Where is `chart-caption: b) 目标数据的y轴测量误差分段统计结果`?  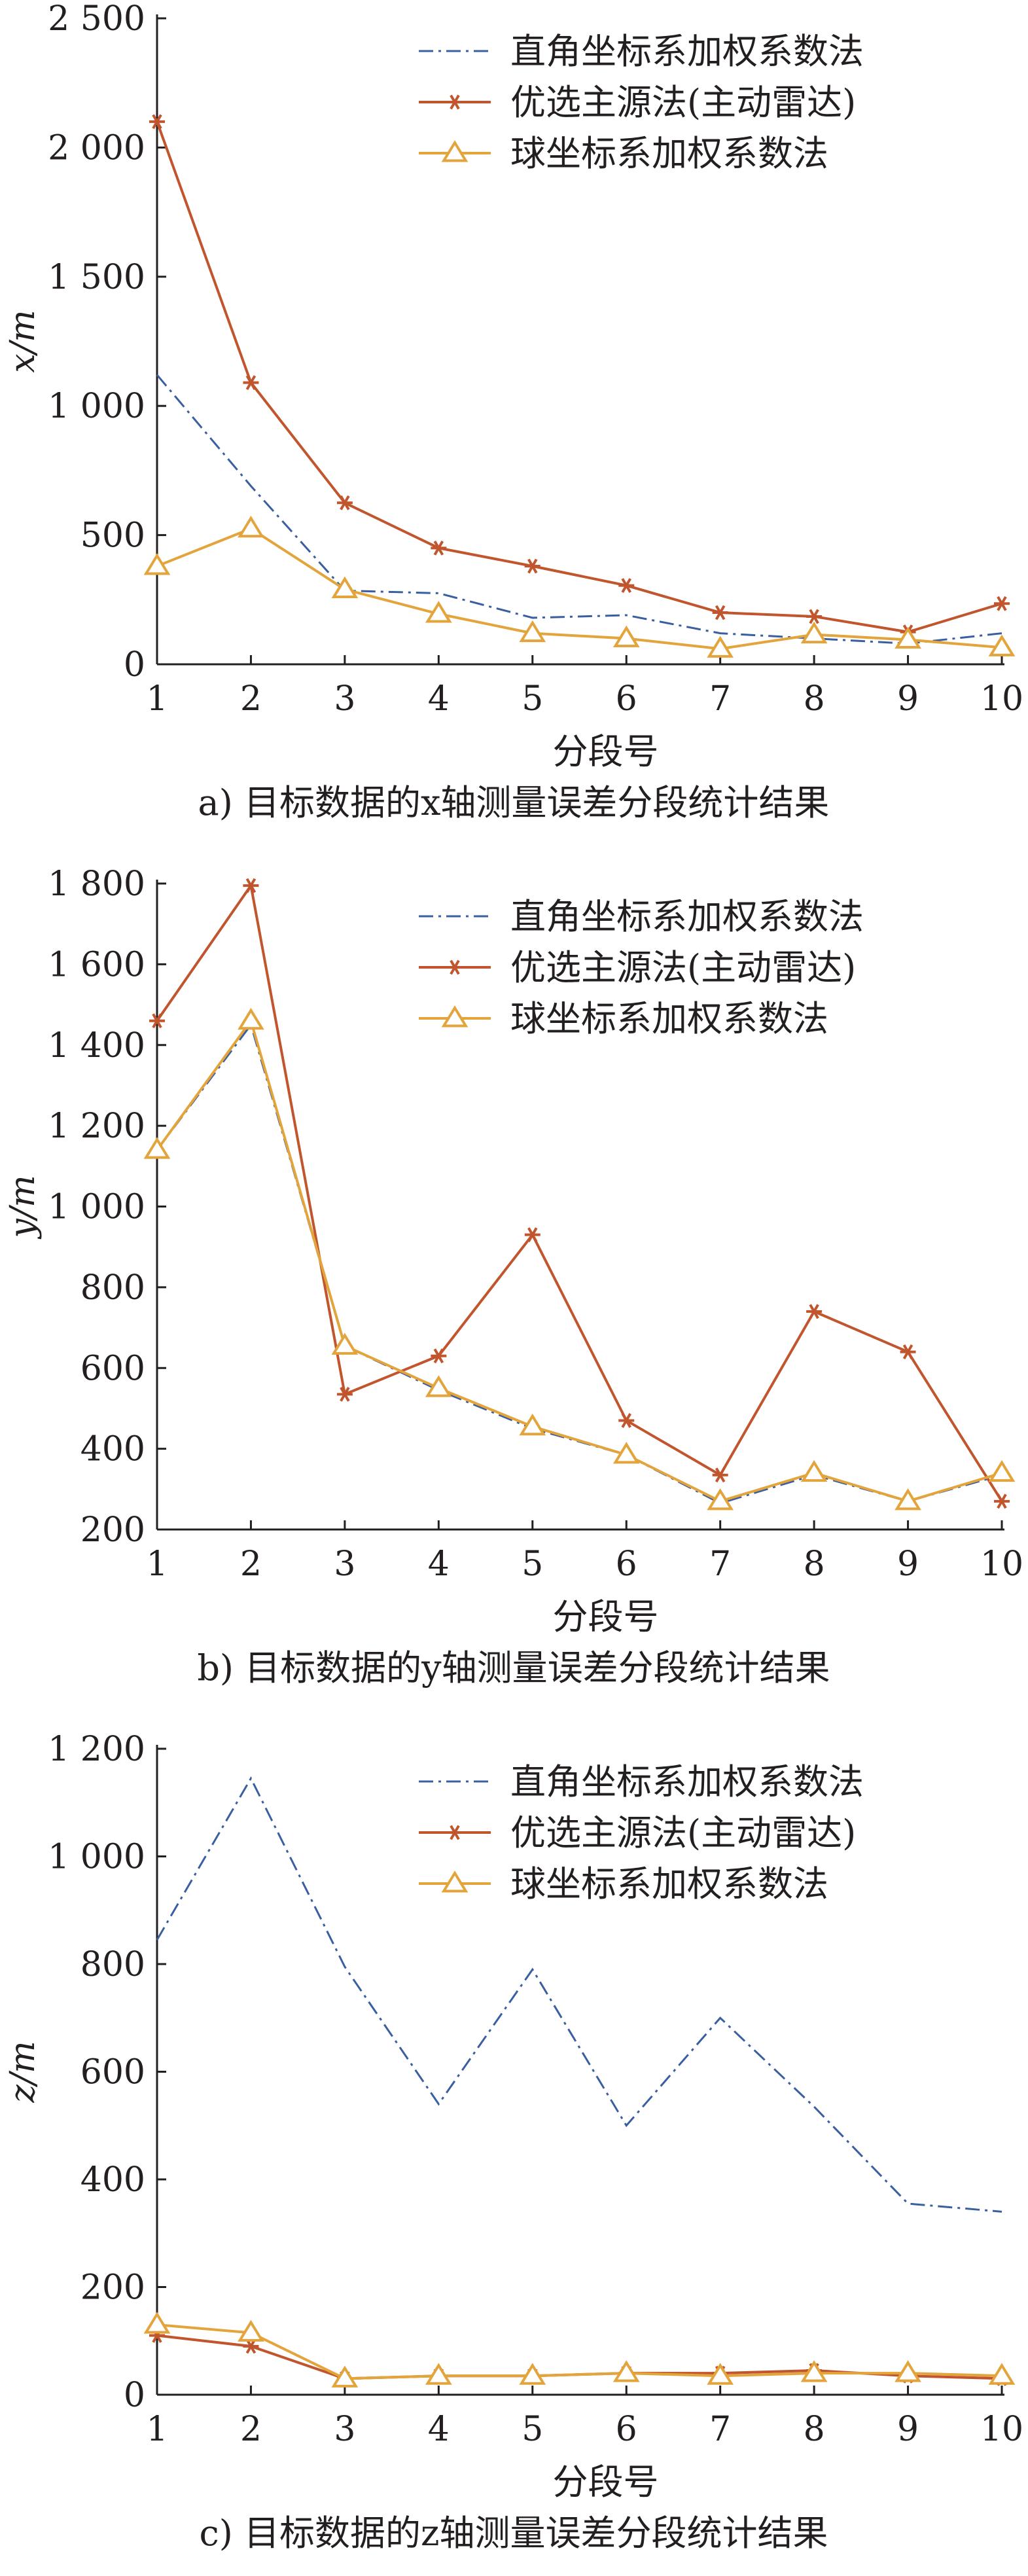 chart-caption: b) 目标数据的y轴测量误差分段统计结果 is located at coordinates (513, 1668).